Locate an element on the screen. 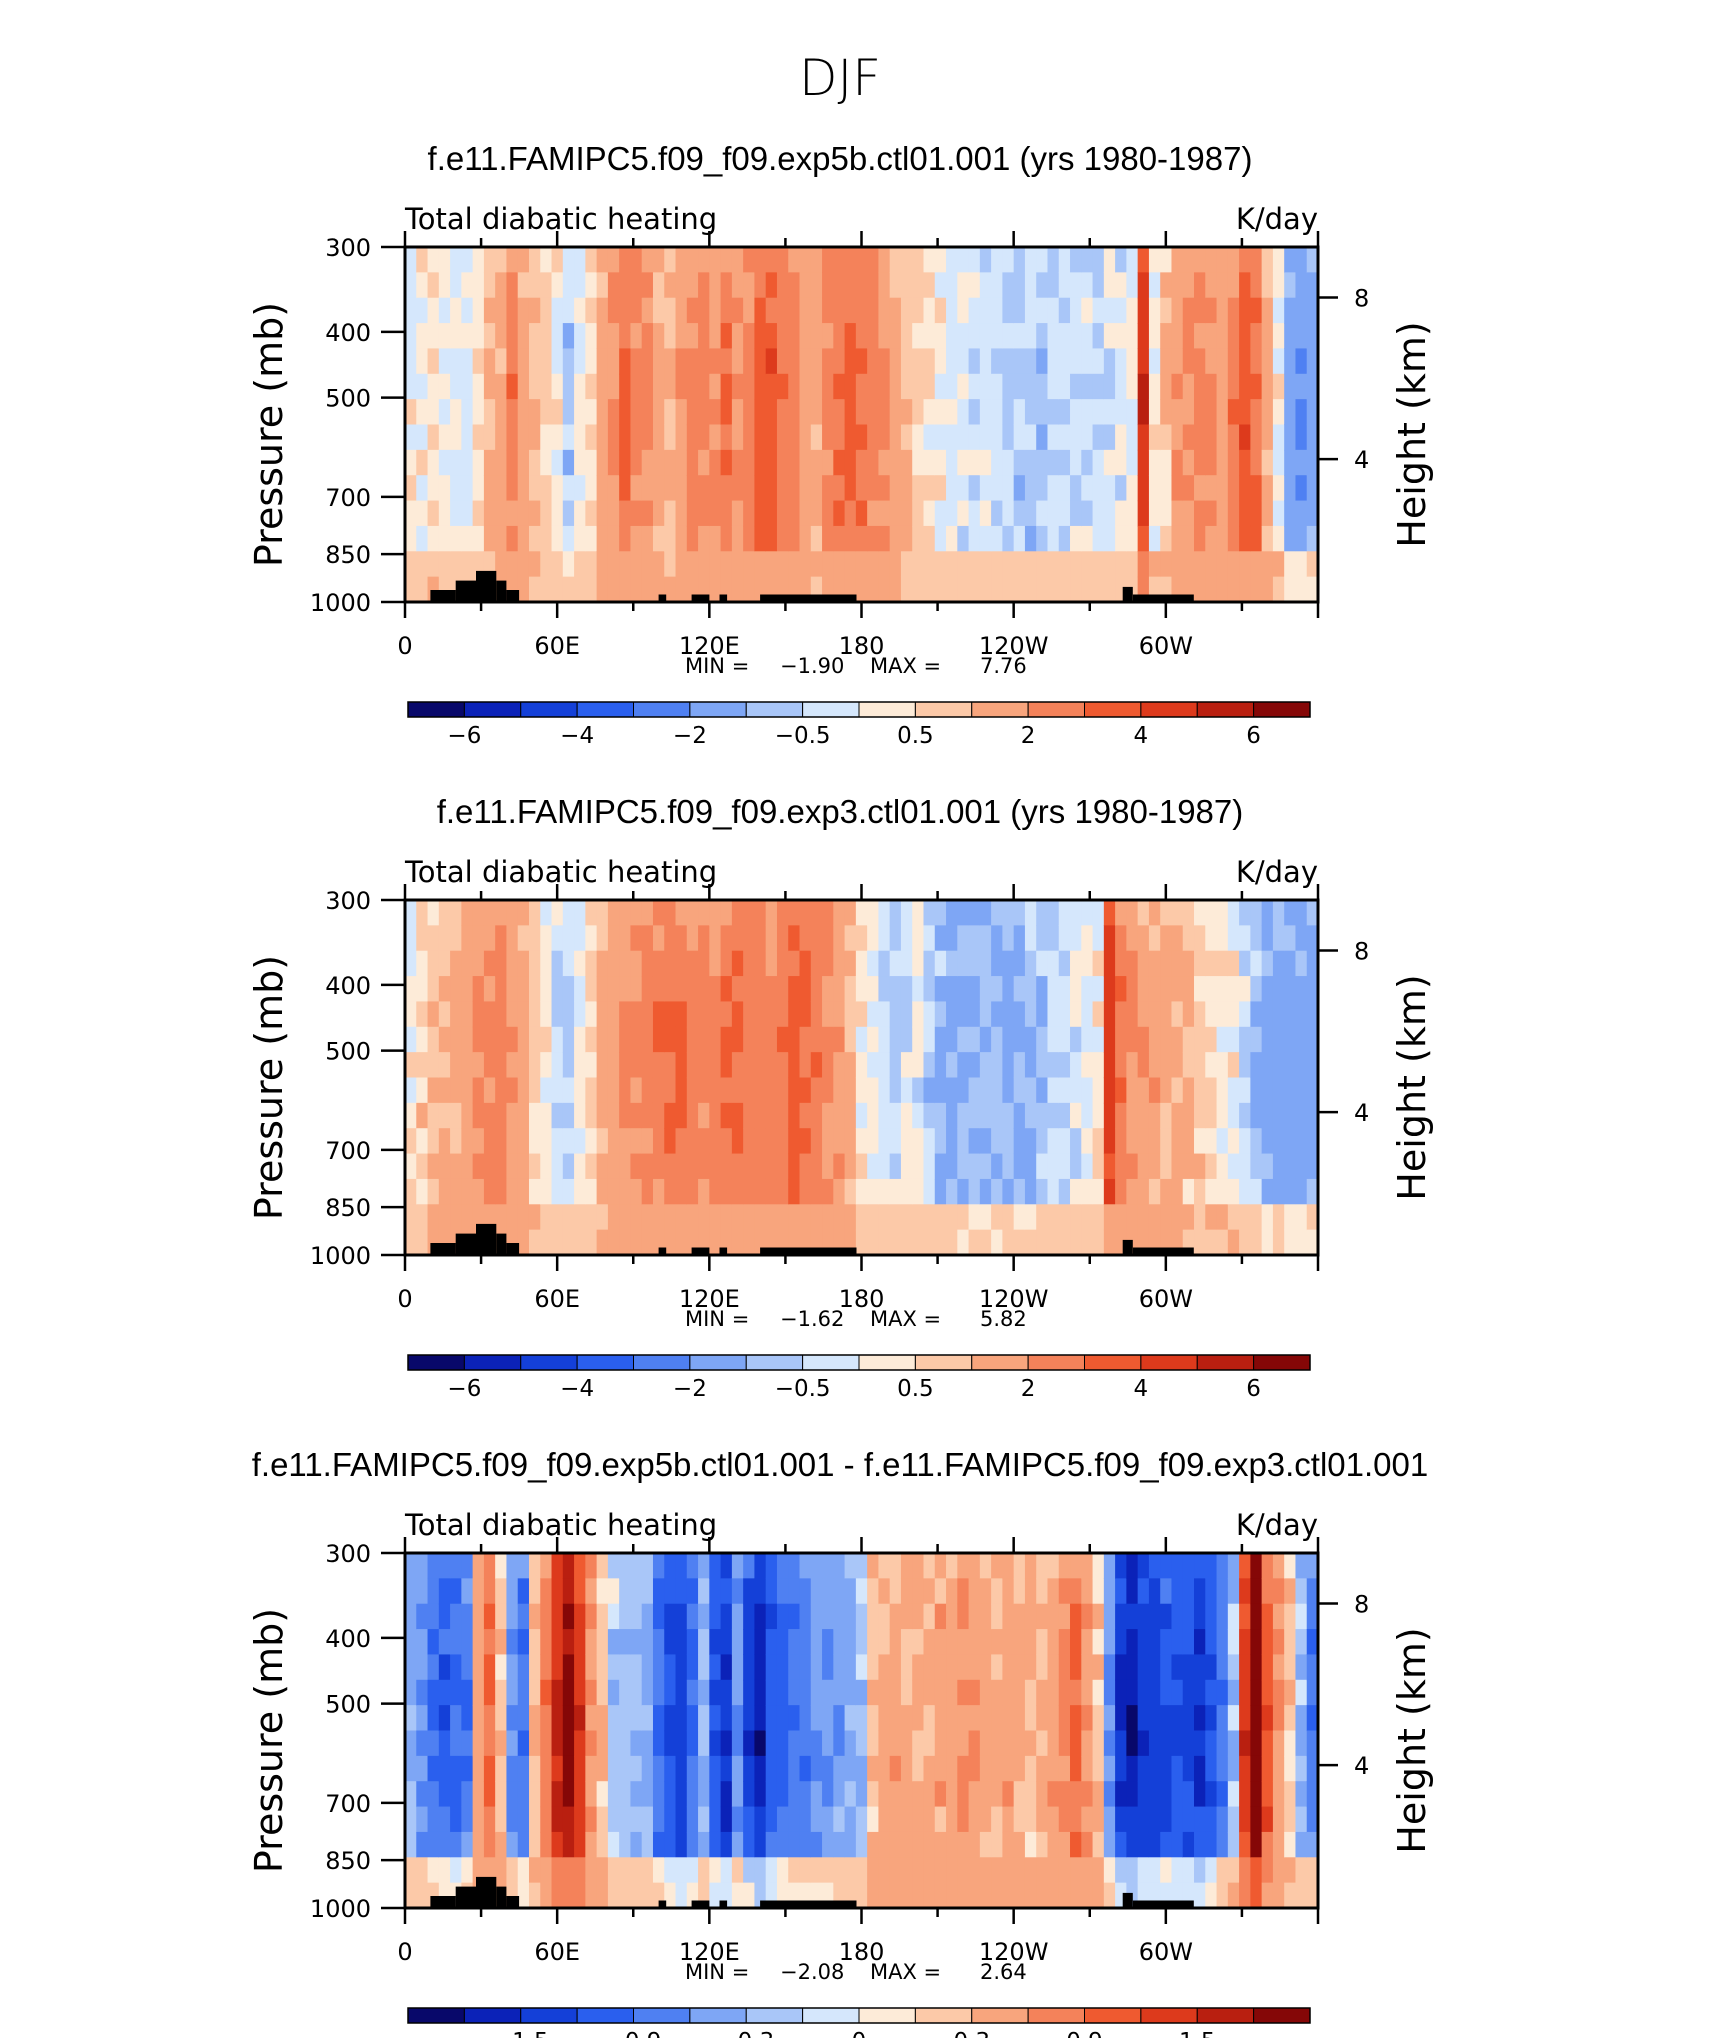 The width and height of the screenshot is (1710, 2038). units-label: K/day is located at coordinates (1277, 219).